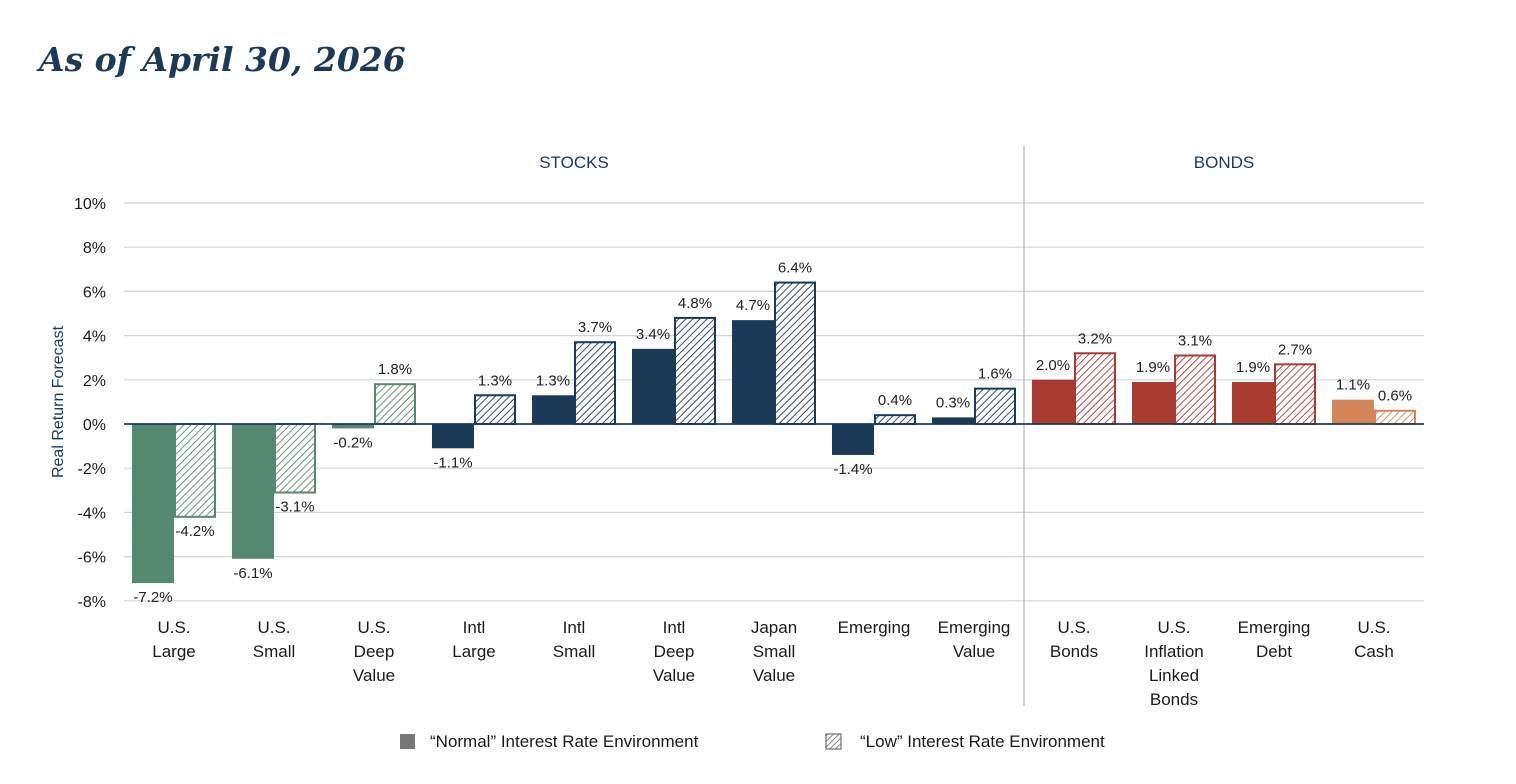  Describe the element at coordinates (92, 513) in the screenshot. I see `y-tick-label: -4%` at that location.